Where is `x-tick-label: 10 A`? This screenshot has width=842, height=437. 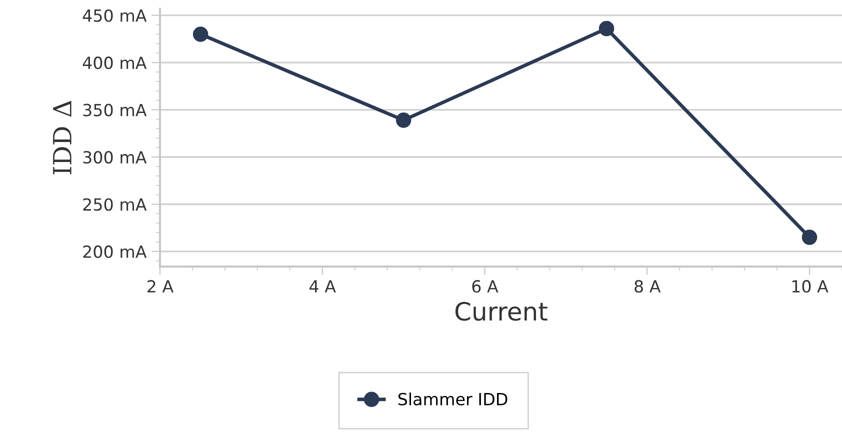 x-tick-label: 10 A is located at coordinates (810, 286).